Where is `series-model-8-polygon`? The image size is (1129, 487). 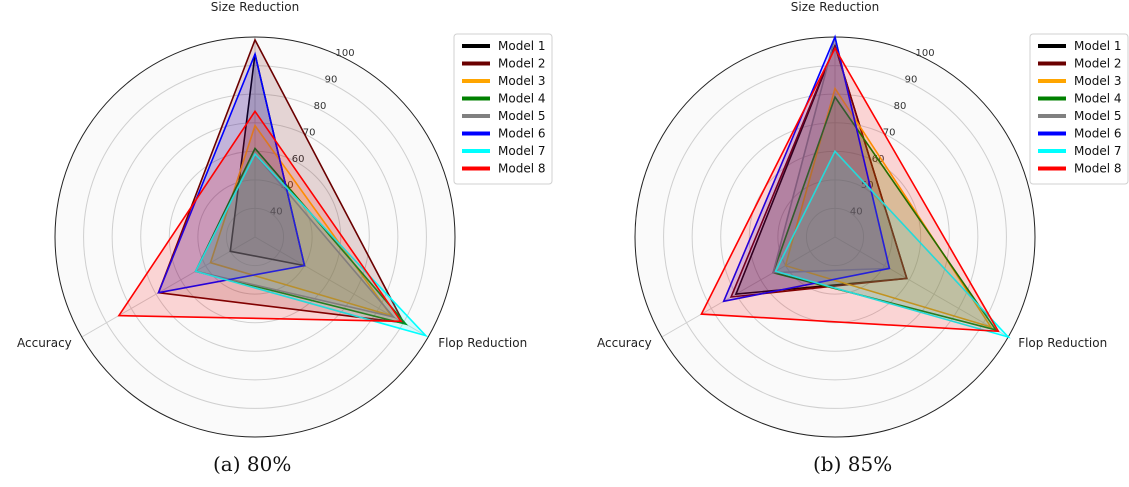
series-model-8-polygon is located at coordinates (260, 216).